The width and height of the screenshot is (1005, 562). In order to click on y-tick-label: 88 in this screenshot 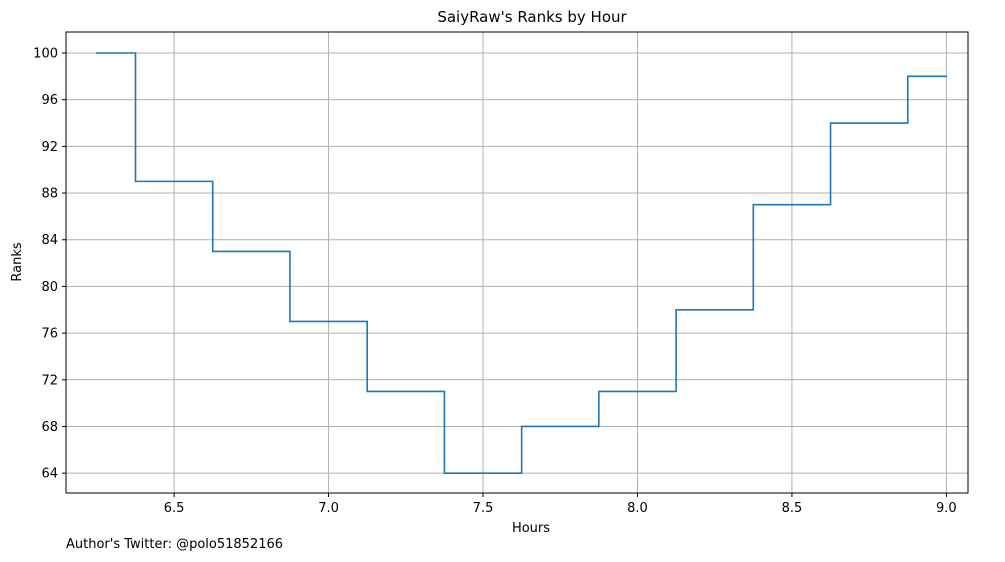, I will do `click(49, 194)`.